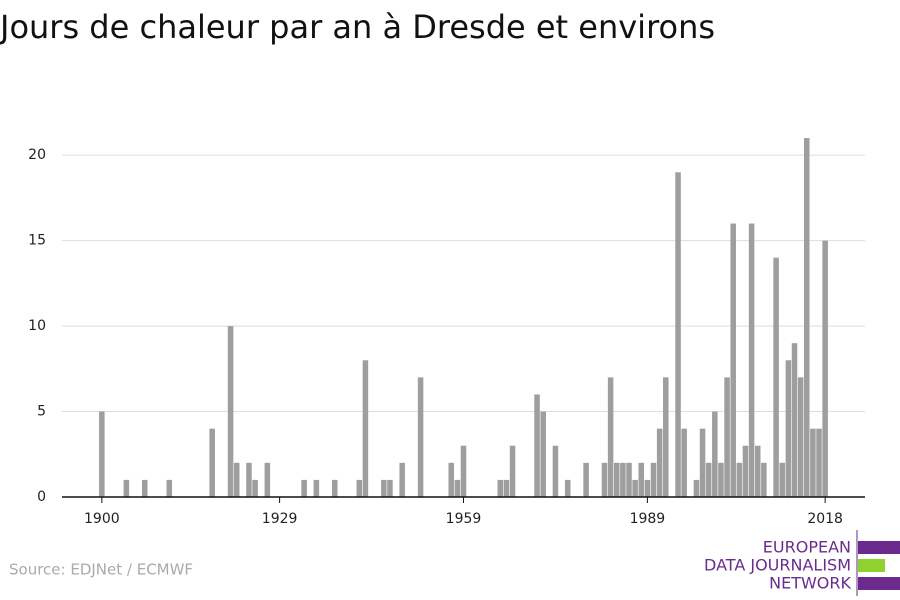 The height and width of the screenshot is (600, 900). I want to click on y-tick-label: 0, so click(41, 497).